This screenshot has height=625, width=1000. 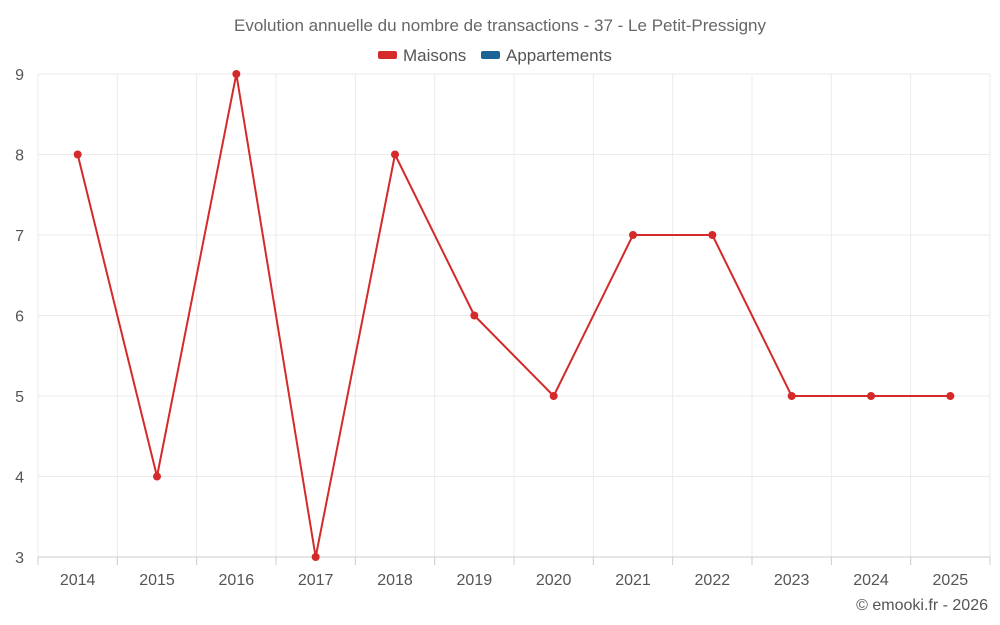 What do you see at coordinates (474, 315) in the screenshot?
I see `data-point-2019` at bounding box center [474, 315].